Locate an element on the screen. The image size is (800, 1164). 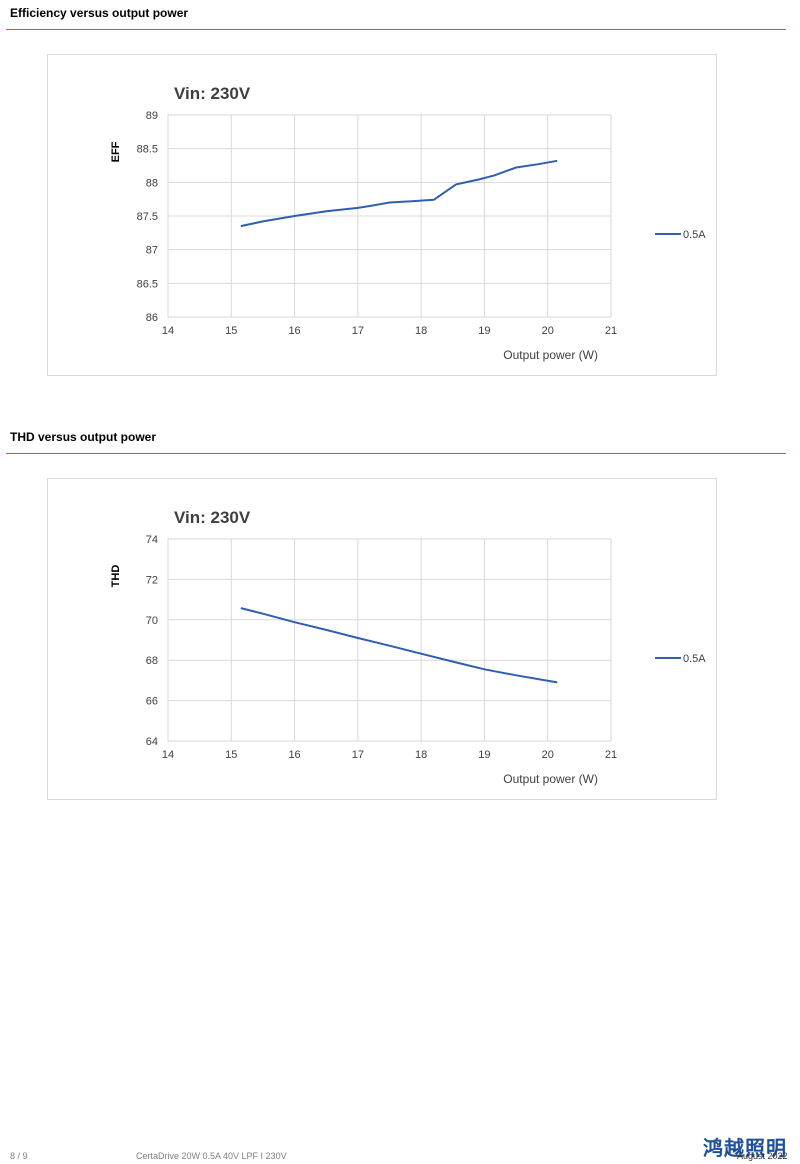
y-tick-label: 64 is located at coordinates (152, 742).